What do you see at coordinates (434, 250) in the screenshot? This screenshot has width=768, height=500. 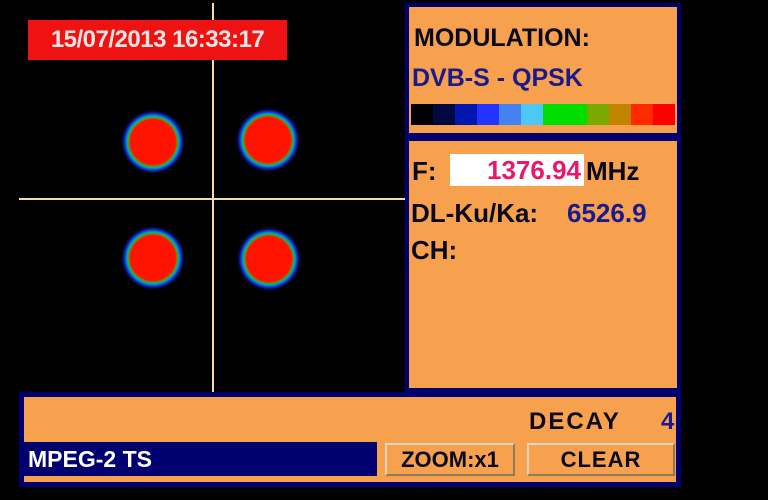 I see `channel-label: CH:` at bounding box center [434, 250].